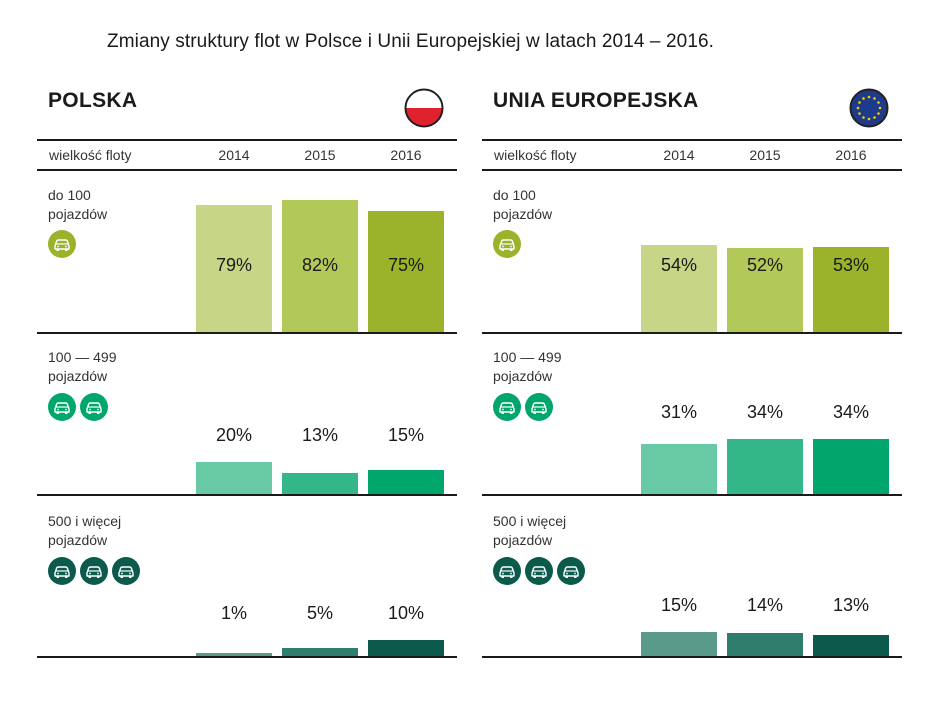 The height and width of the screenshot is (711, 945). What do you see at coordinates (869, 108) in the screenshot?
I see `eu-flag-icon` at bounding box center [869, 108].